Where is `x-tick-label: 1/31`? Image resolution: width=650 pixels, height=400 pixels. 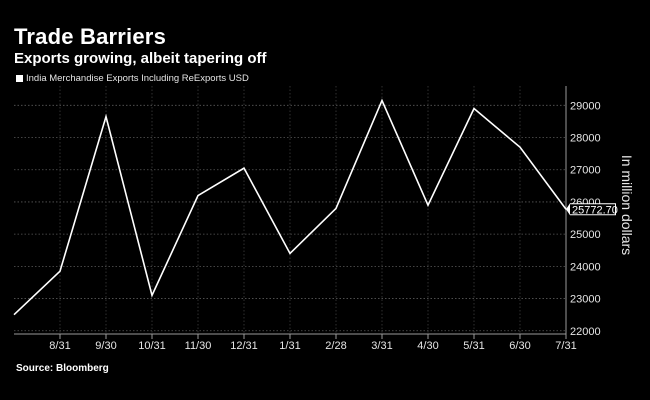 x-tick-label: 1/31 is located at coordinates (289, 346).